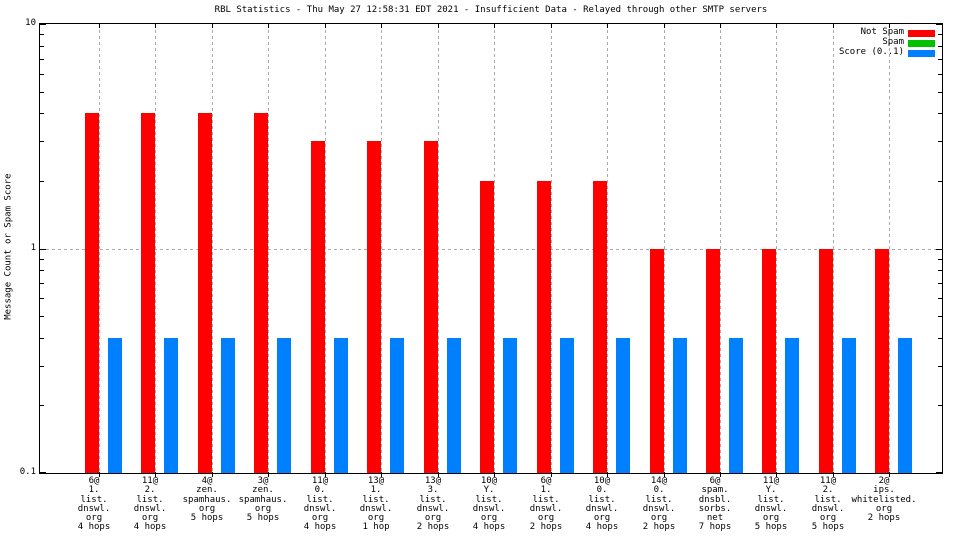 Image resolution: width=960 pixels, height=540 pixels. Describe the element at coordinates (150, 504) in the screenshot. I see `x-tick-label: 11@ 2. list. dnswl. org 4 hops` at that location.